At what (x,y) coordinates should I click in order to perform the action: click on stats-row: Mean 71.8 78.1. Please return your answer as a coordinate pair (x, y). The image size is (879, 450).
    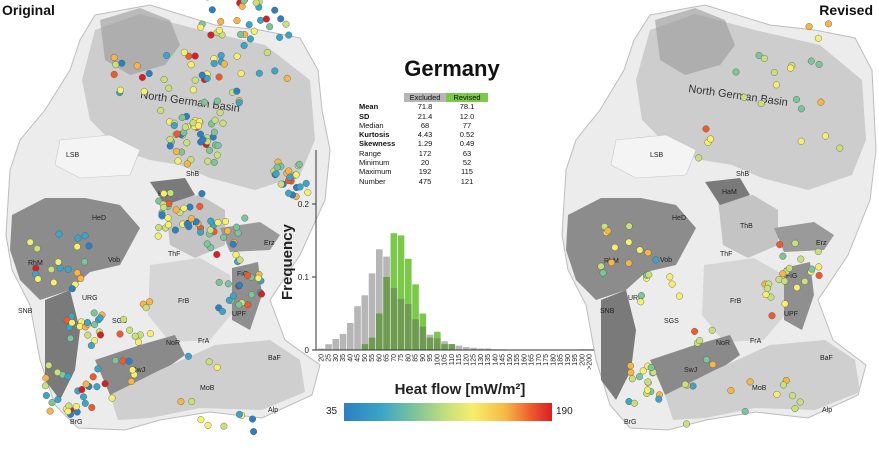
    Looking at the image, I should click on (422, 106).